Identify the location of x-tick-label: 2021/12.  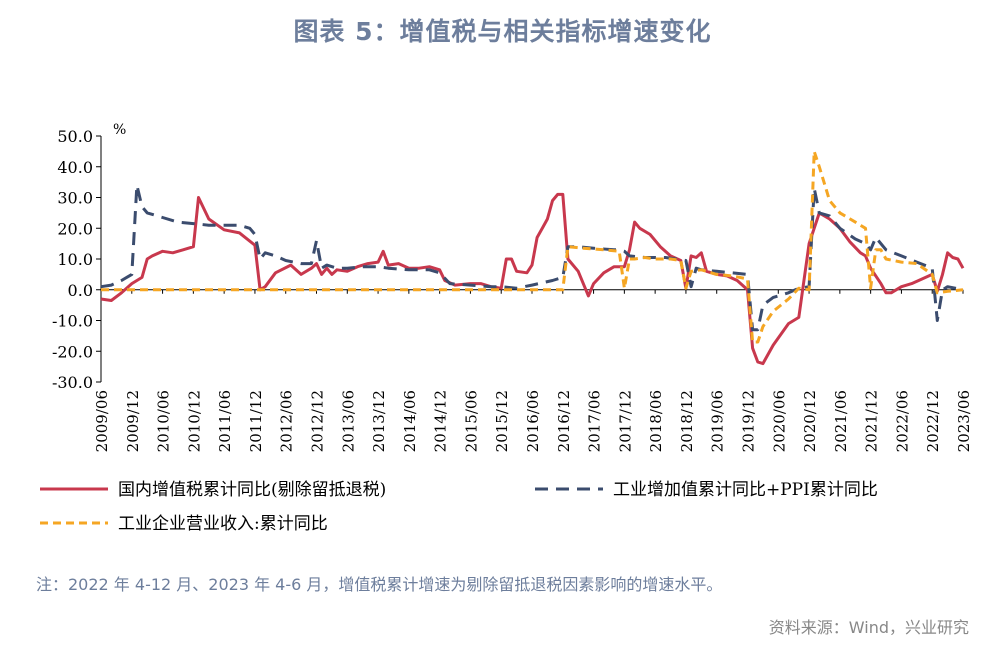
(872, 421).